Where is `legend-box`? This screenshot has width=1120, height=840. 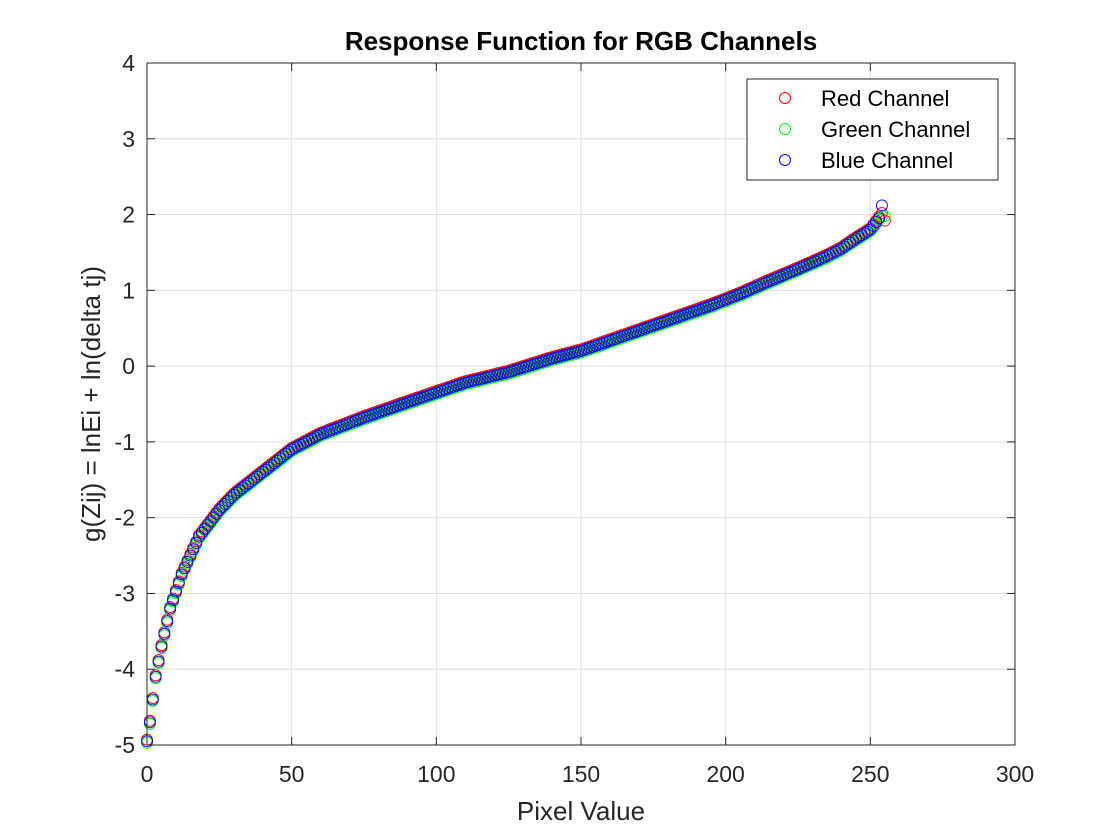
legend-box is located at coordinates (872, 129).